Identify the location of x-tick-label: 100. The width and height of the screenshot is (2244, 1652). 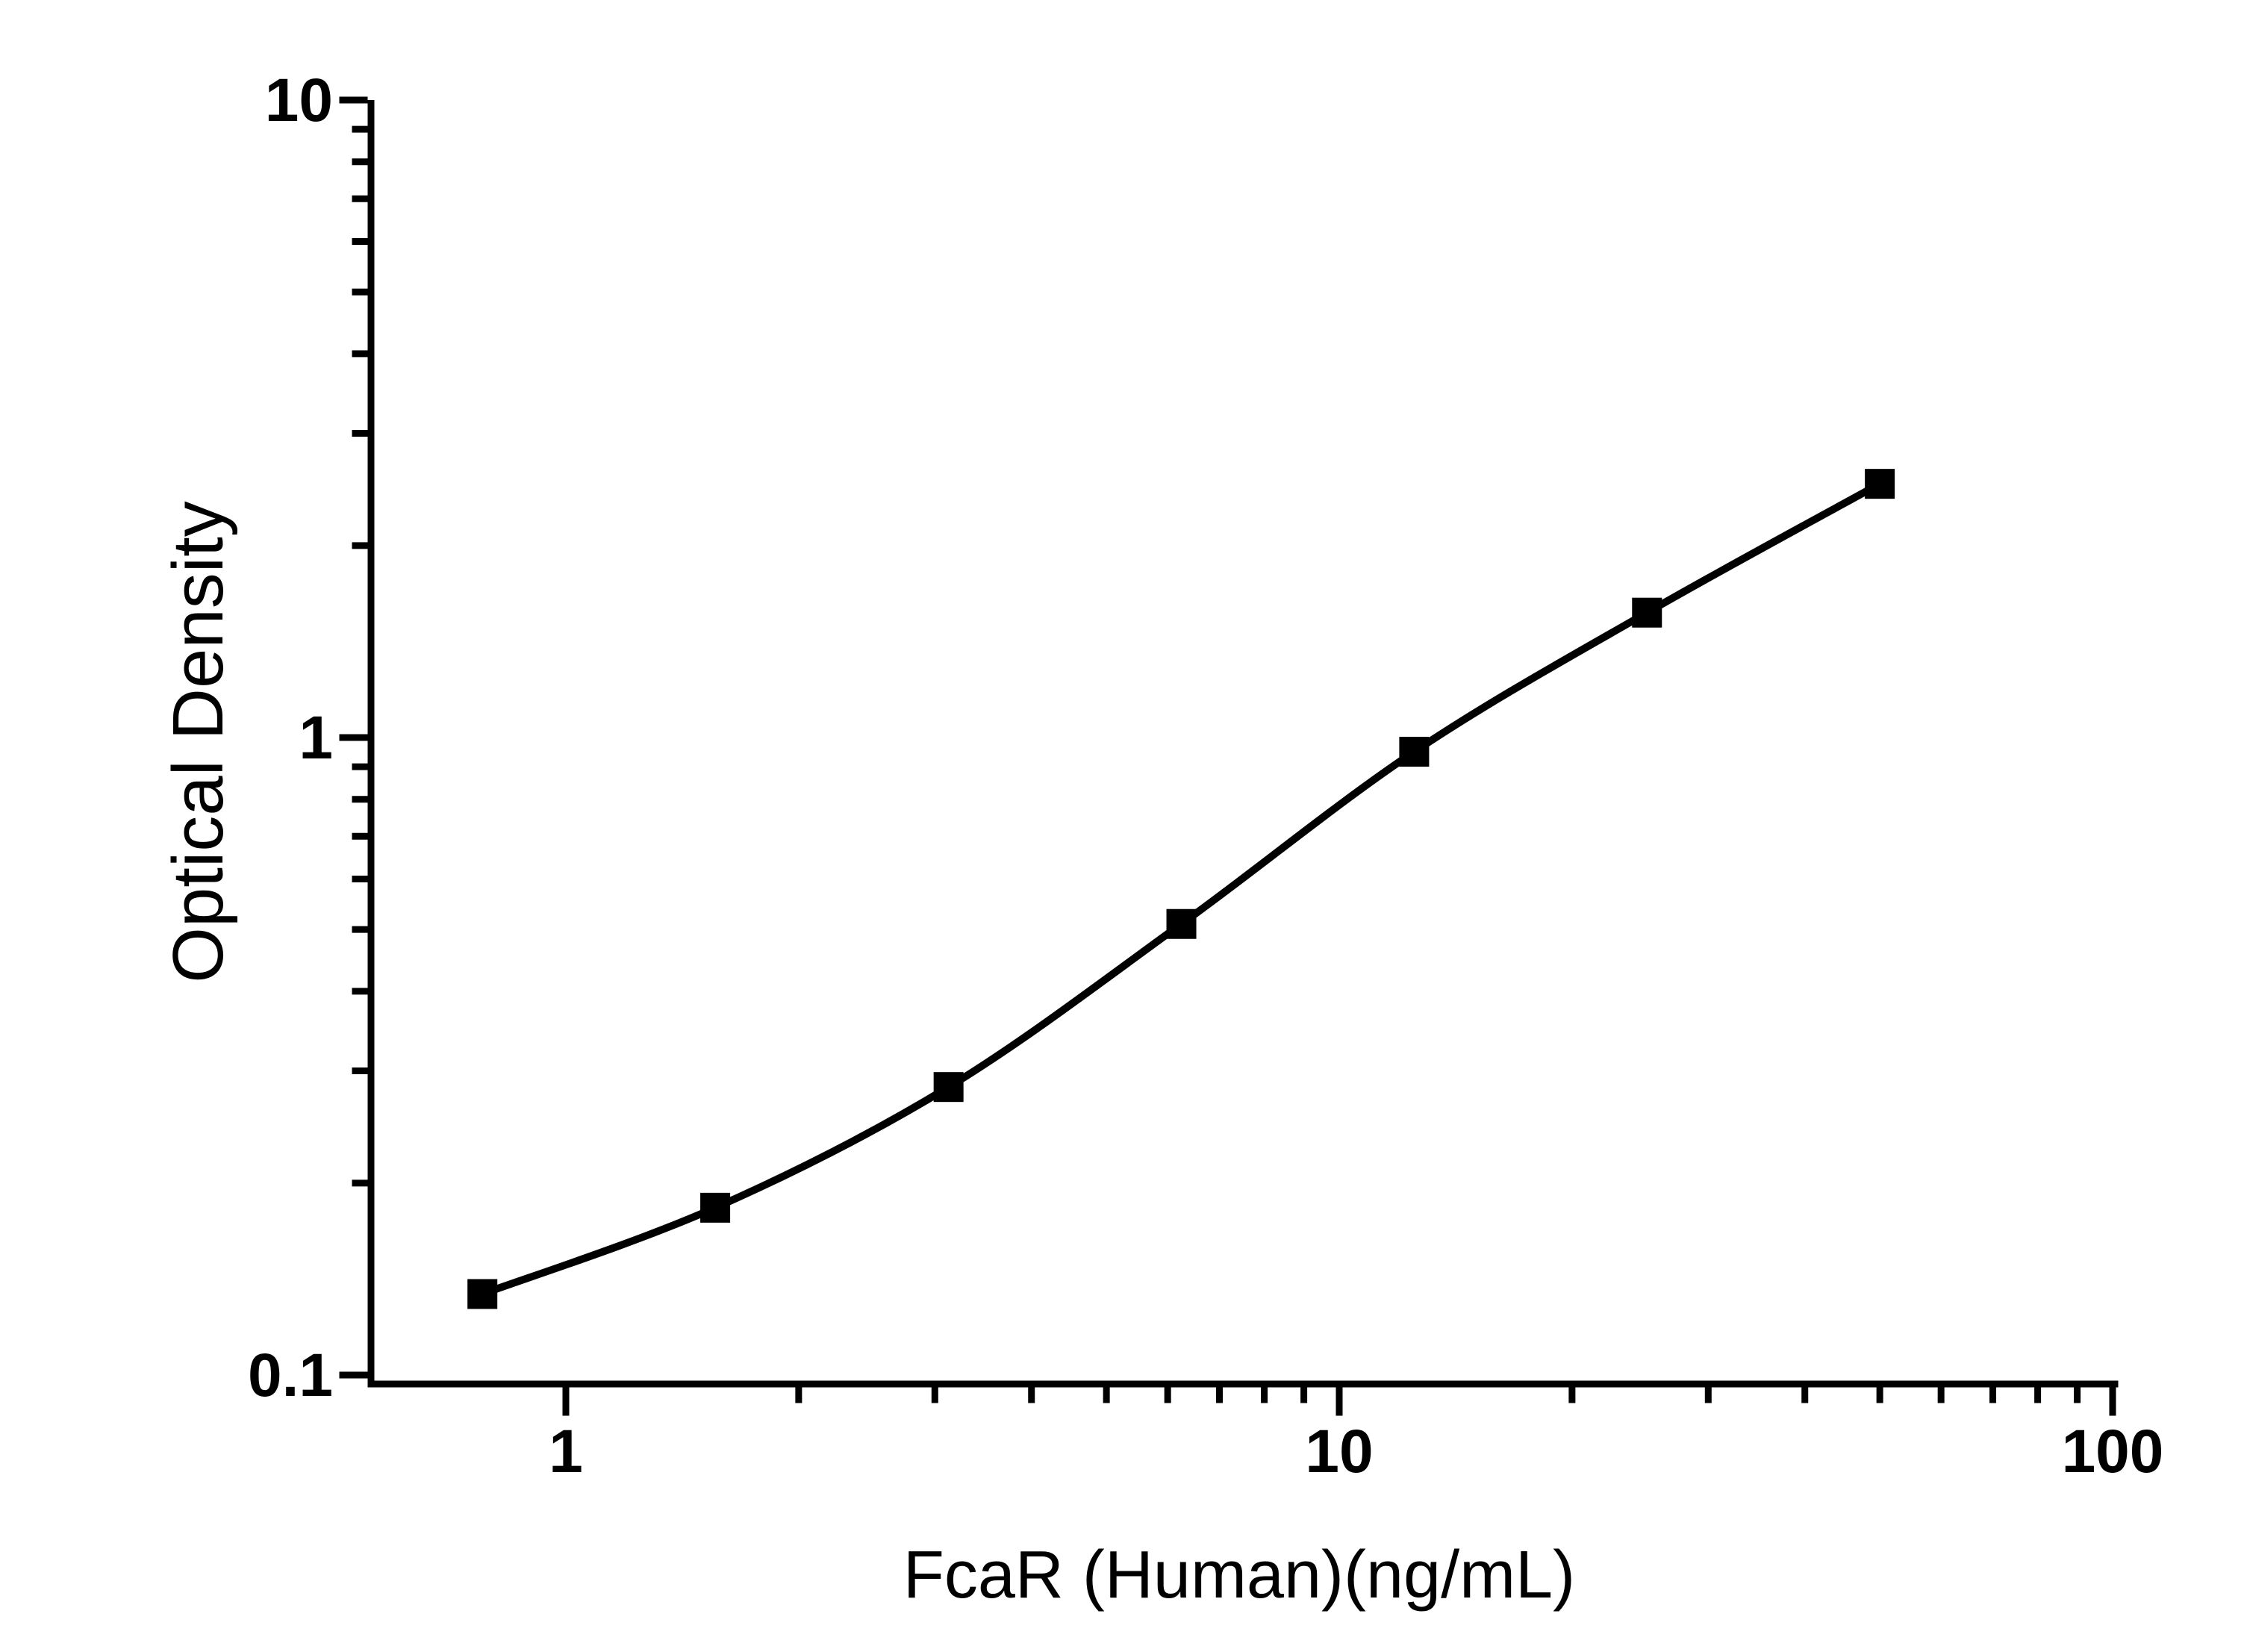
(2113, 1452).